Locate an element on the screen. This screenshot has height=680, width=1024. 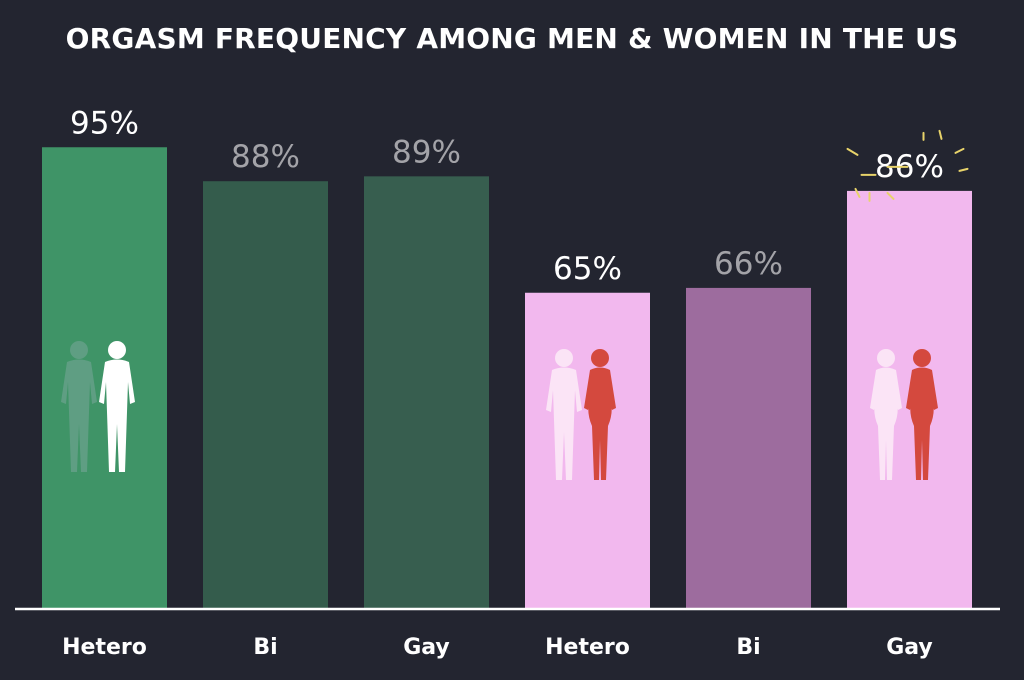
category-label-5: Bi is located at coordinates (748, 647).